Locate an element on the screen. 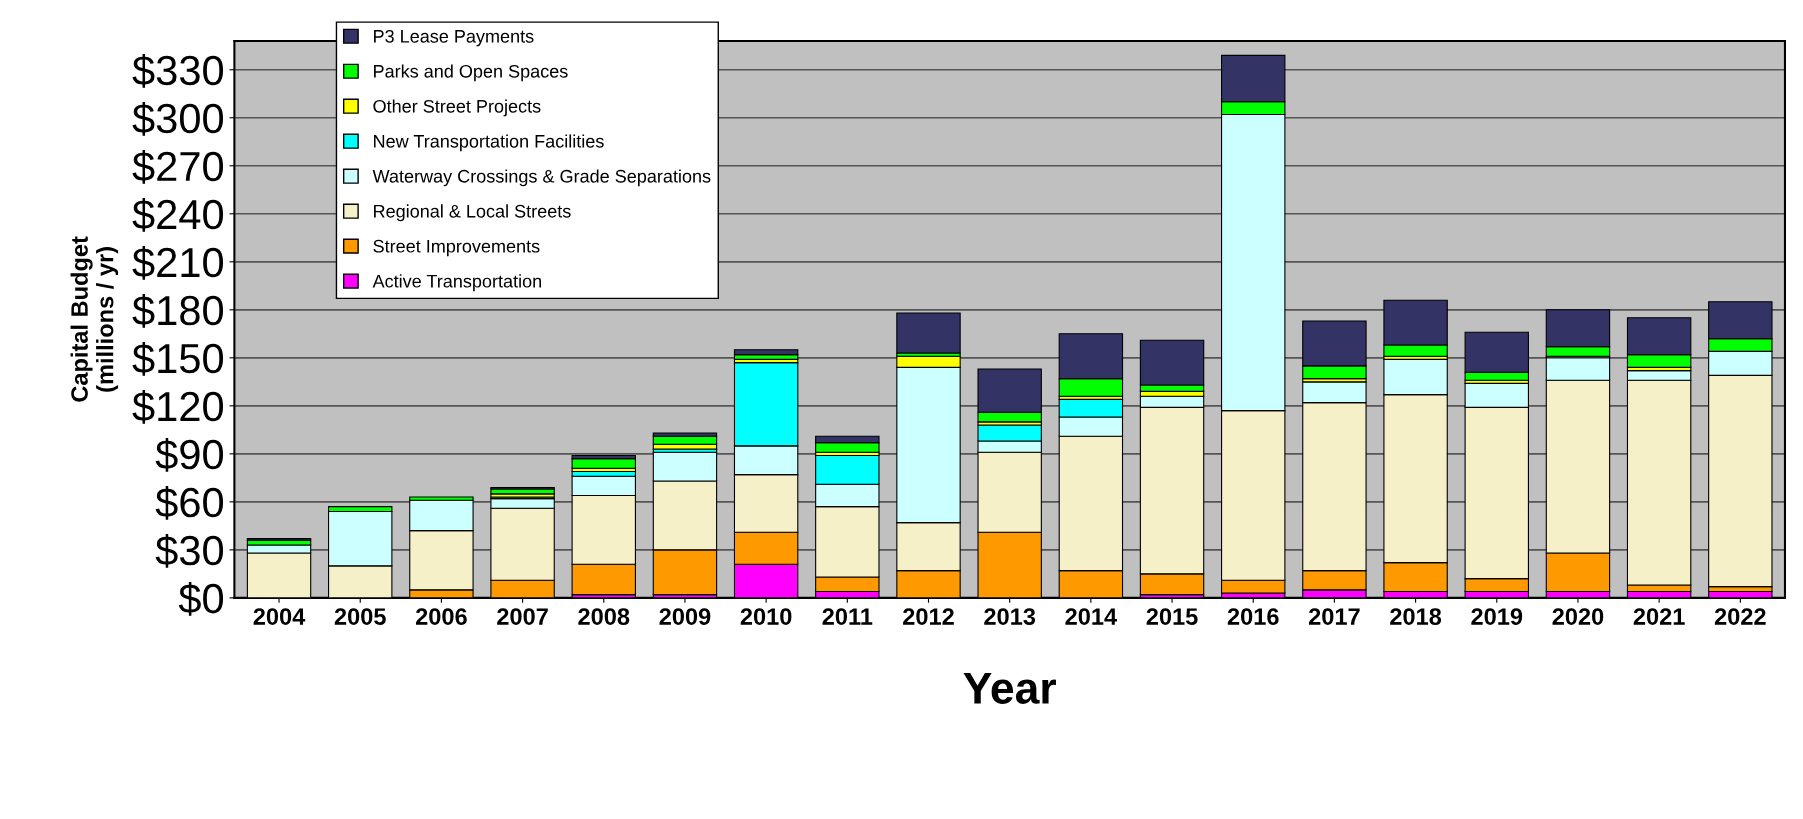 Image resolution: width=1803 pixels, height=819 pixels. y-tick-label: $270 is located at coordinates (178, 167).